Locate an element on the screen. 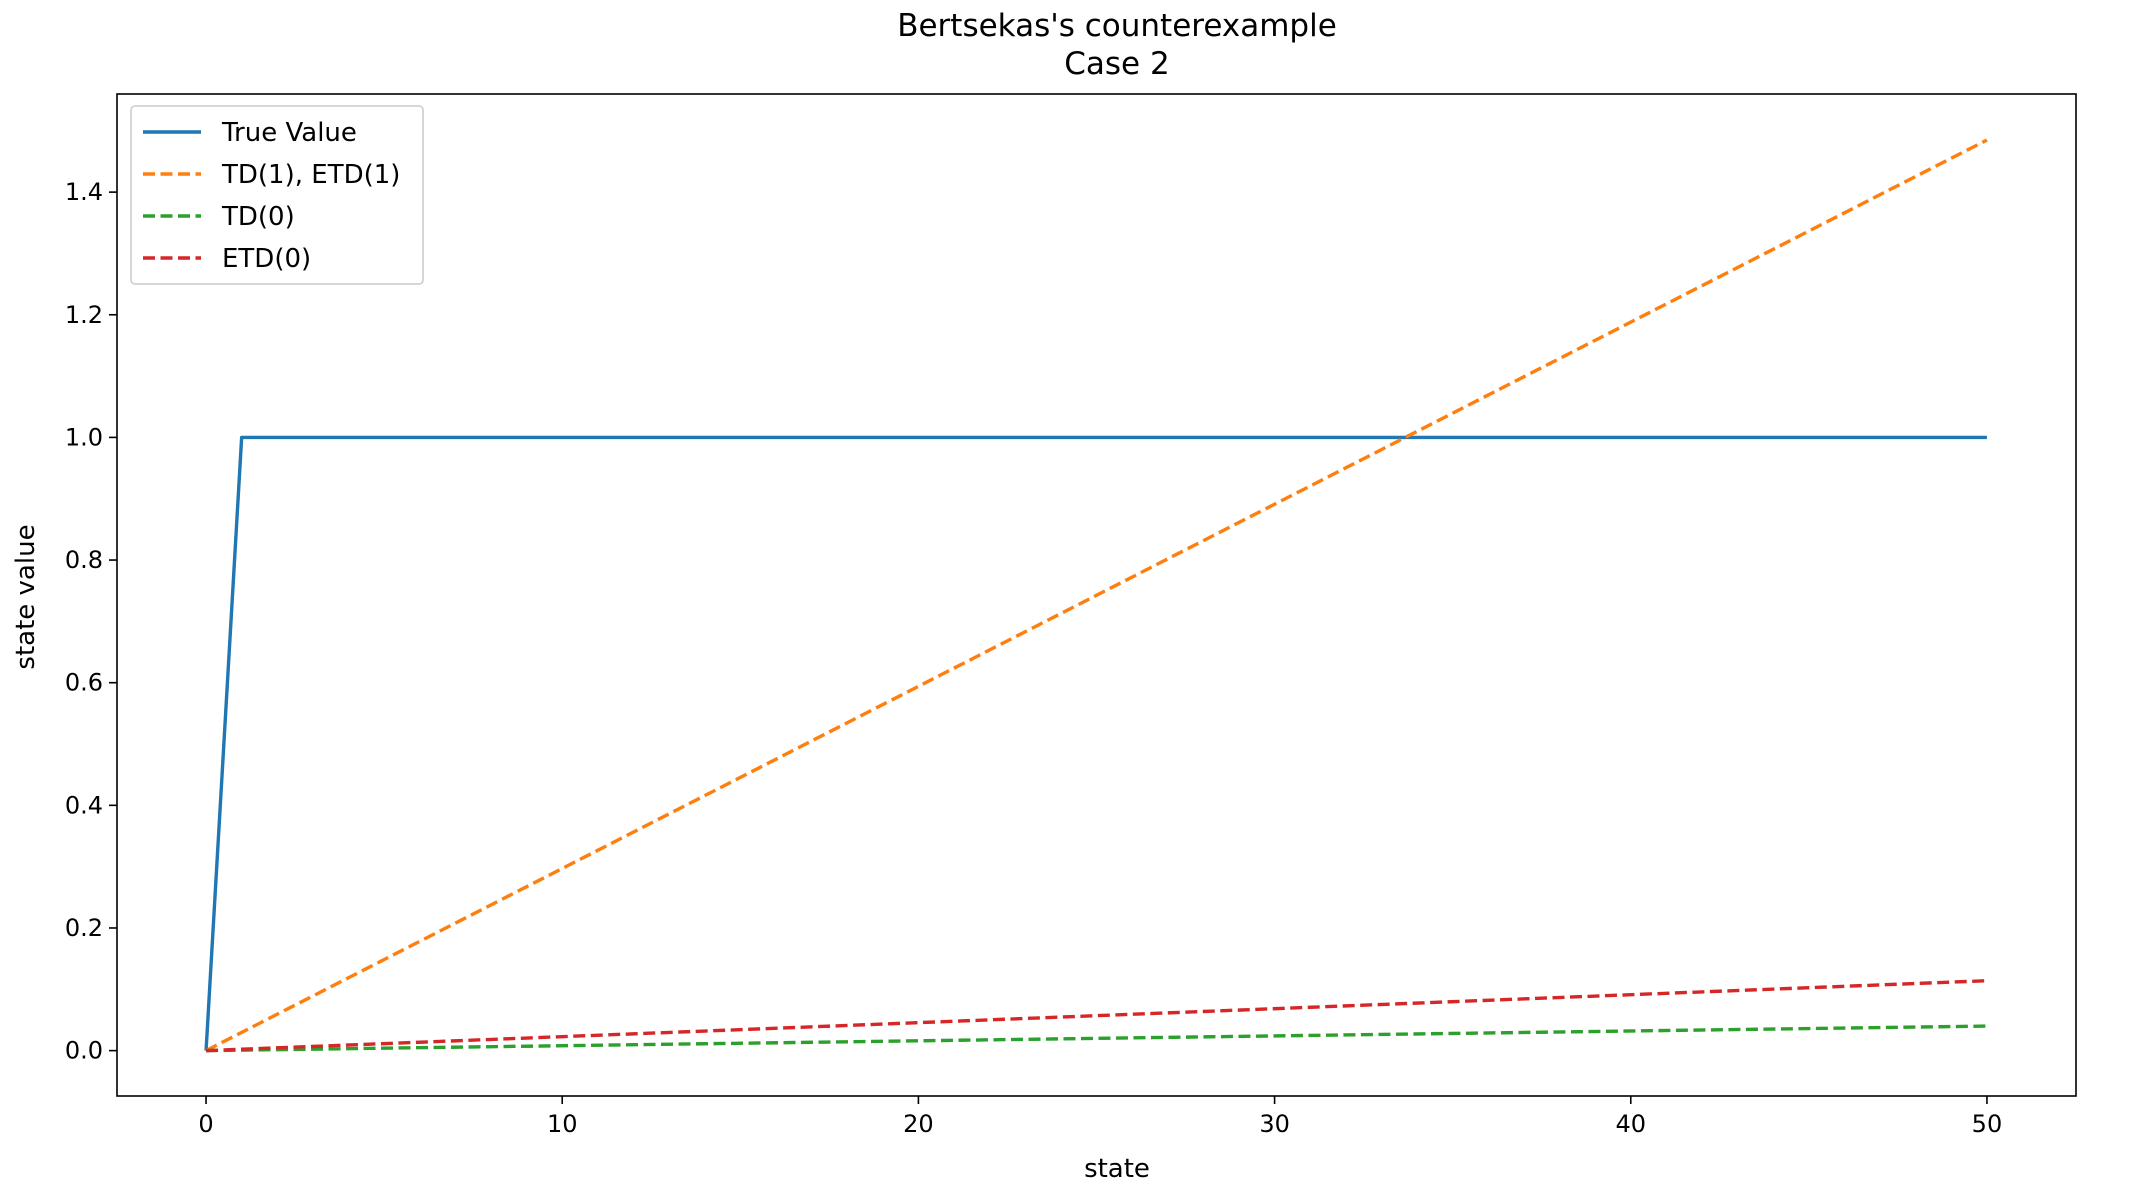 This screenshot has height=1184, width=2130. y-tick-label: 1.0 is located at coordinates (84, 437).